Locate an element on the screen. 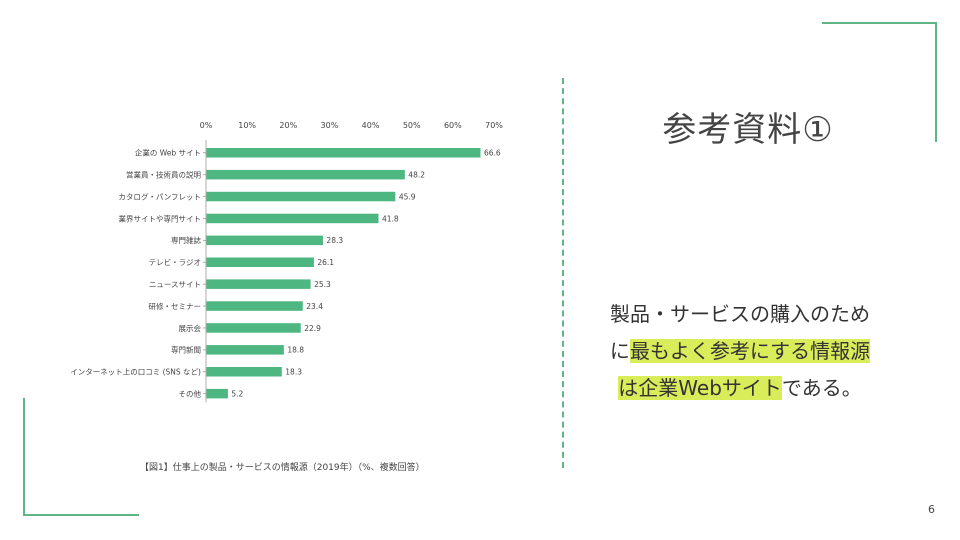 The width and height of the screenshot is (960, 540). bar-value-label: 26.1 is located at coordinates (325, 262).